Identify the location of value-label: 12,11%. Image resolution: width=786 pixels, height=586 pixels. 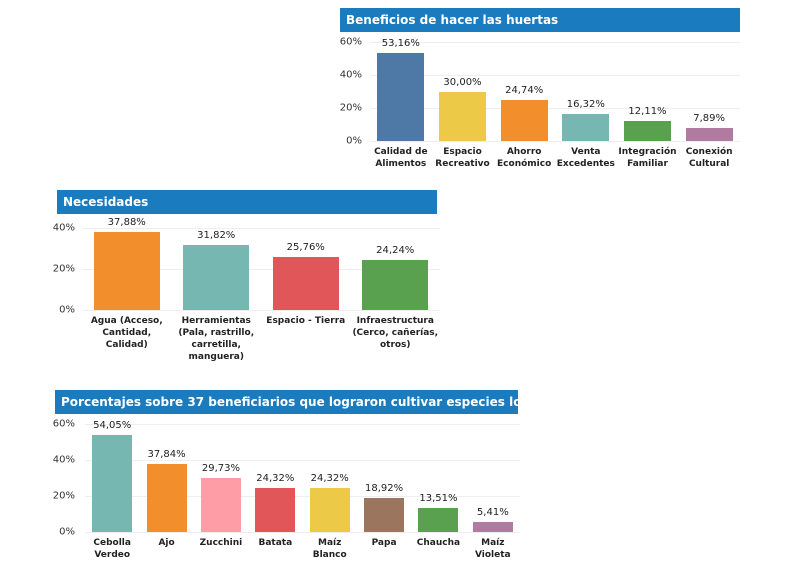
(647, 112).